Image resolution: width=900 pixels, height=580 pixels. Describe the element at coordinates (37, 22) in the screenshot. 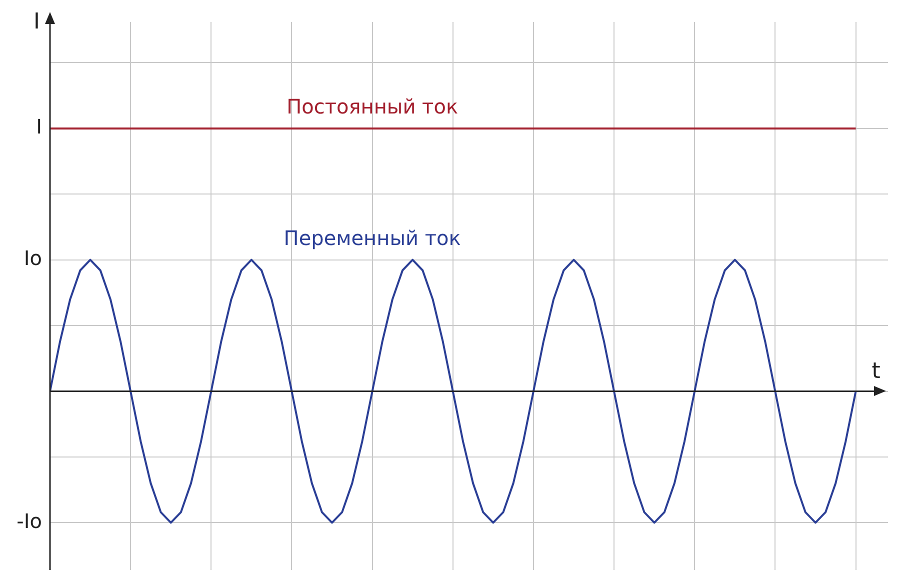

I see `y-axis-title: I` at that location.